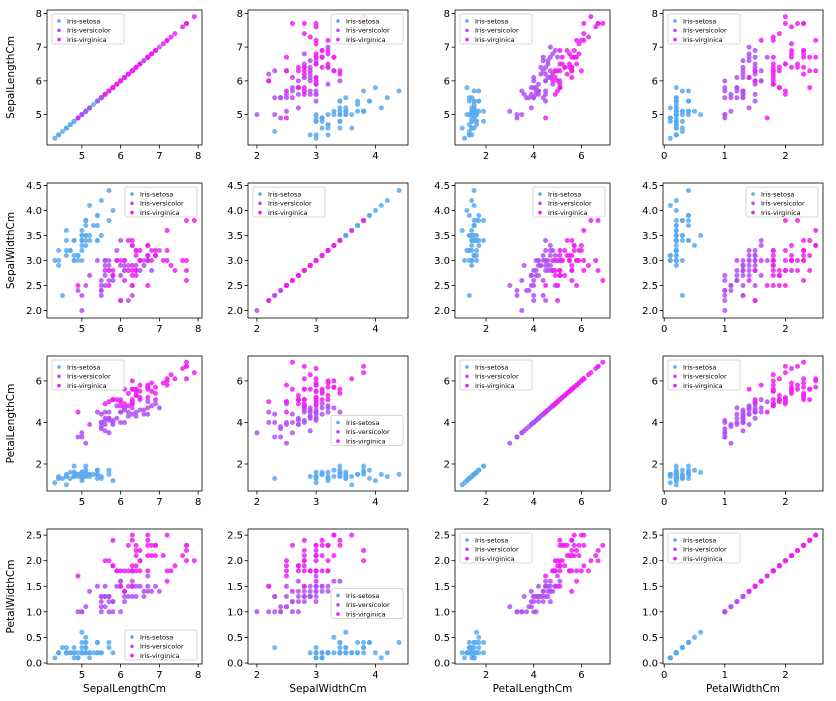 This screenshot has width=836, height=701. What do you see at coordinates (235, 587) in the screenshot?
I see `y-tick-label: 1.5` at bounding box center [235, 587].